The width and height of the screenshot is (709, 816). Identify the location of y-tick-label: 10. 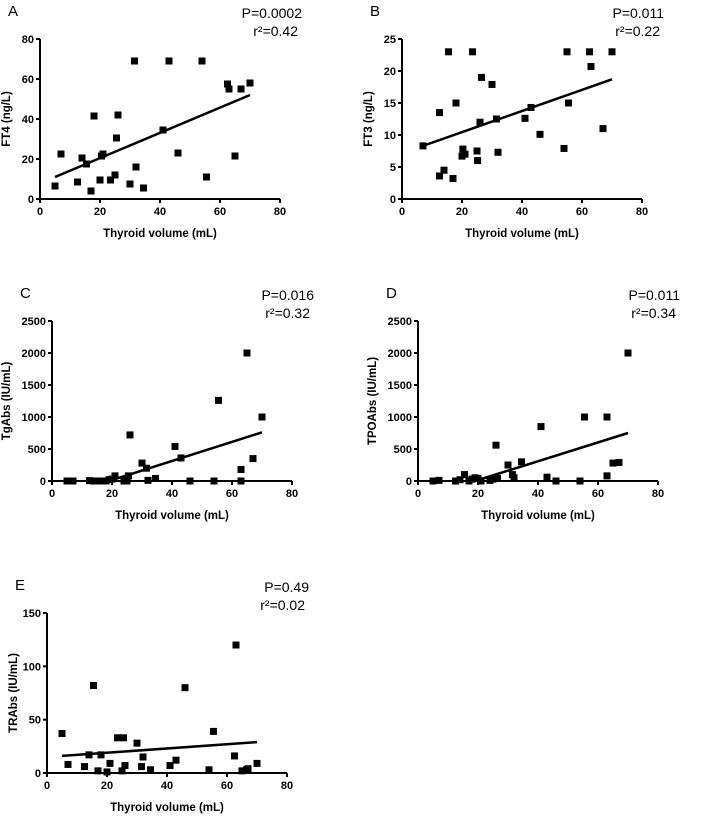
(390, 136).